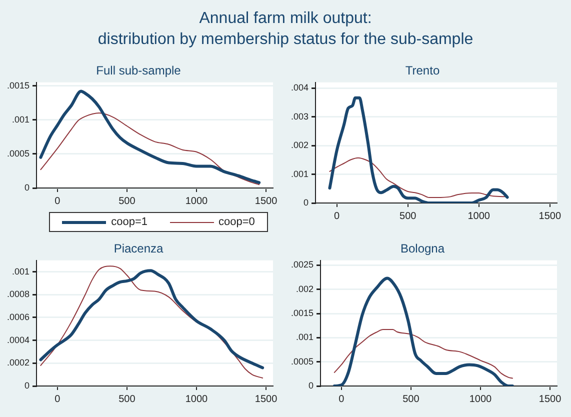  I want to click on legend-label: coop=0, so click(236, 222).